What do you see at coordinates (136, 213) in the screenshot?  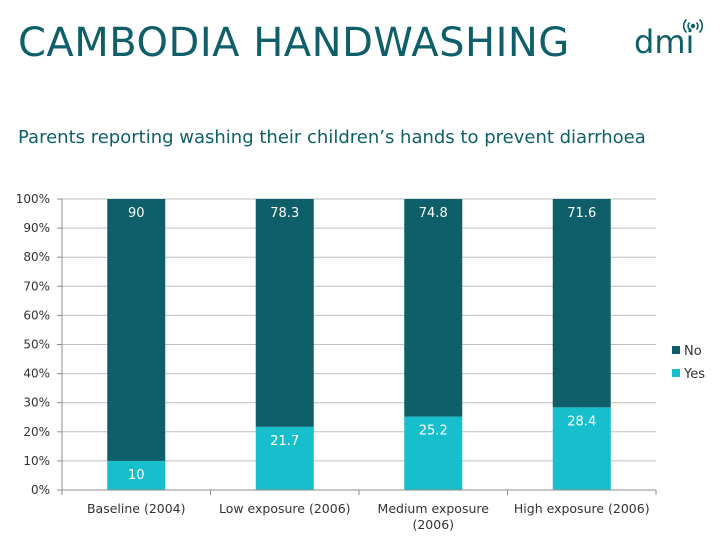 I see `data-label-no: 90` at bounding box center [136, 213].